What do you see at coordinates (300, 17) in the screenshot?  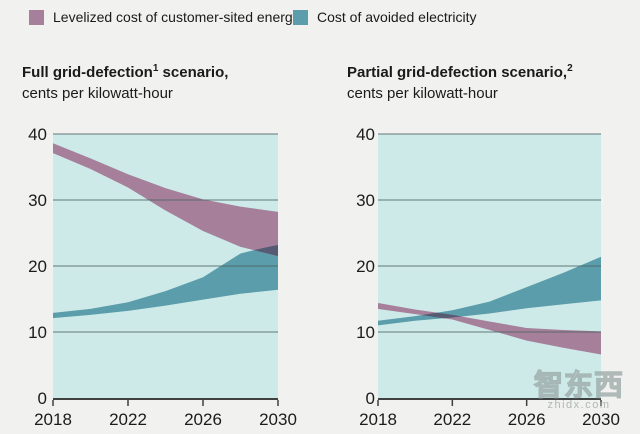 I see `legend-swatch-avoided-icon` at bounding box center [300, 17].